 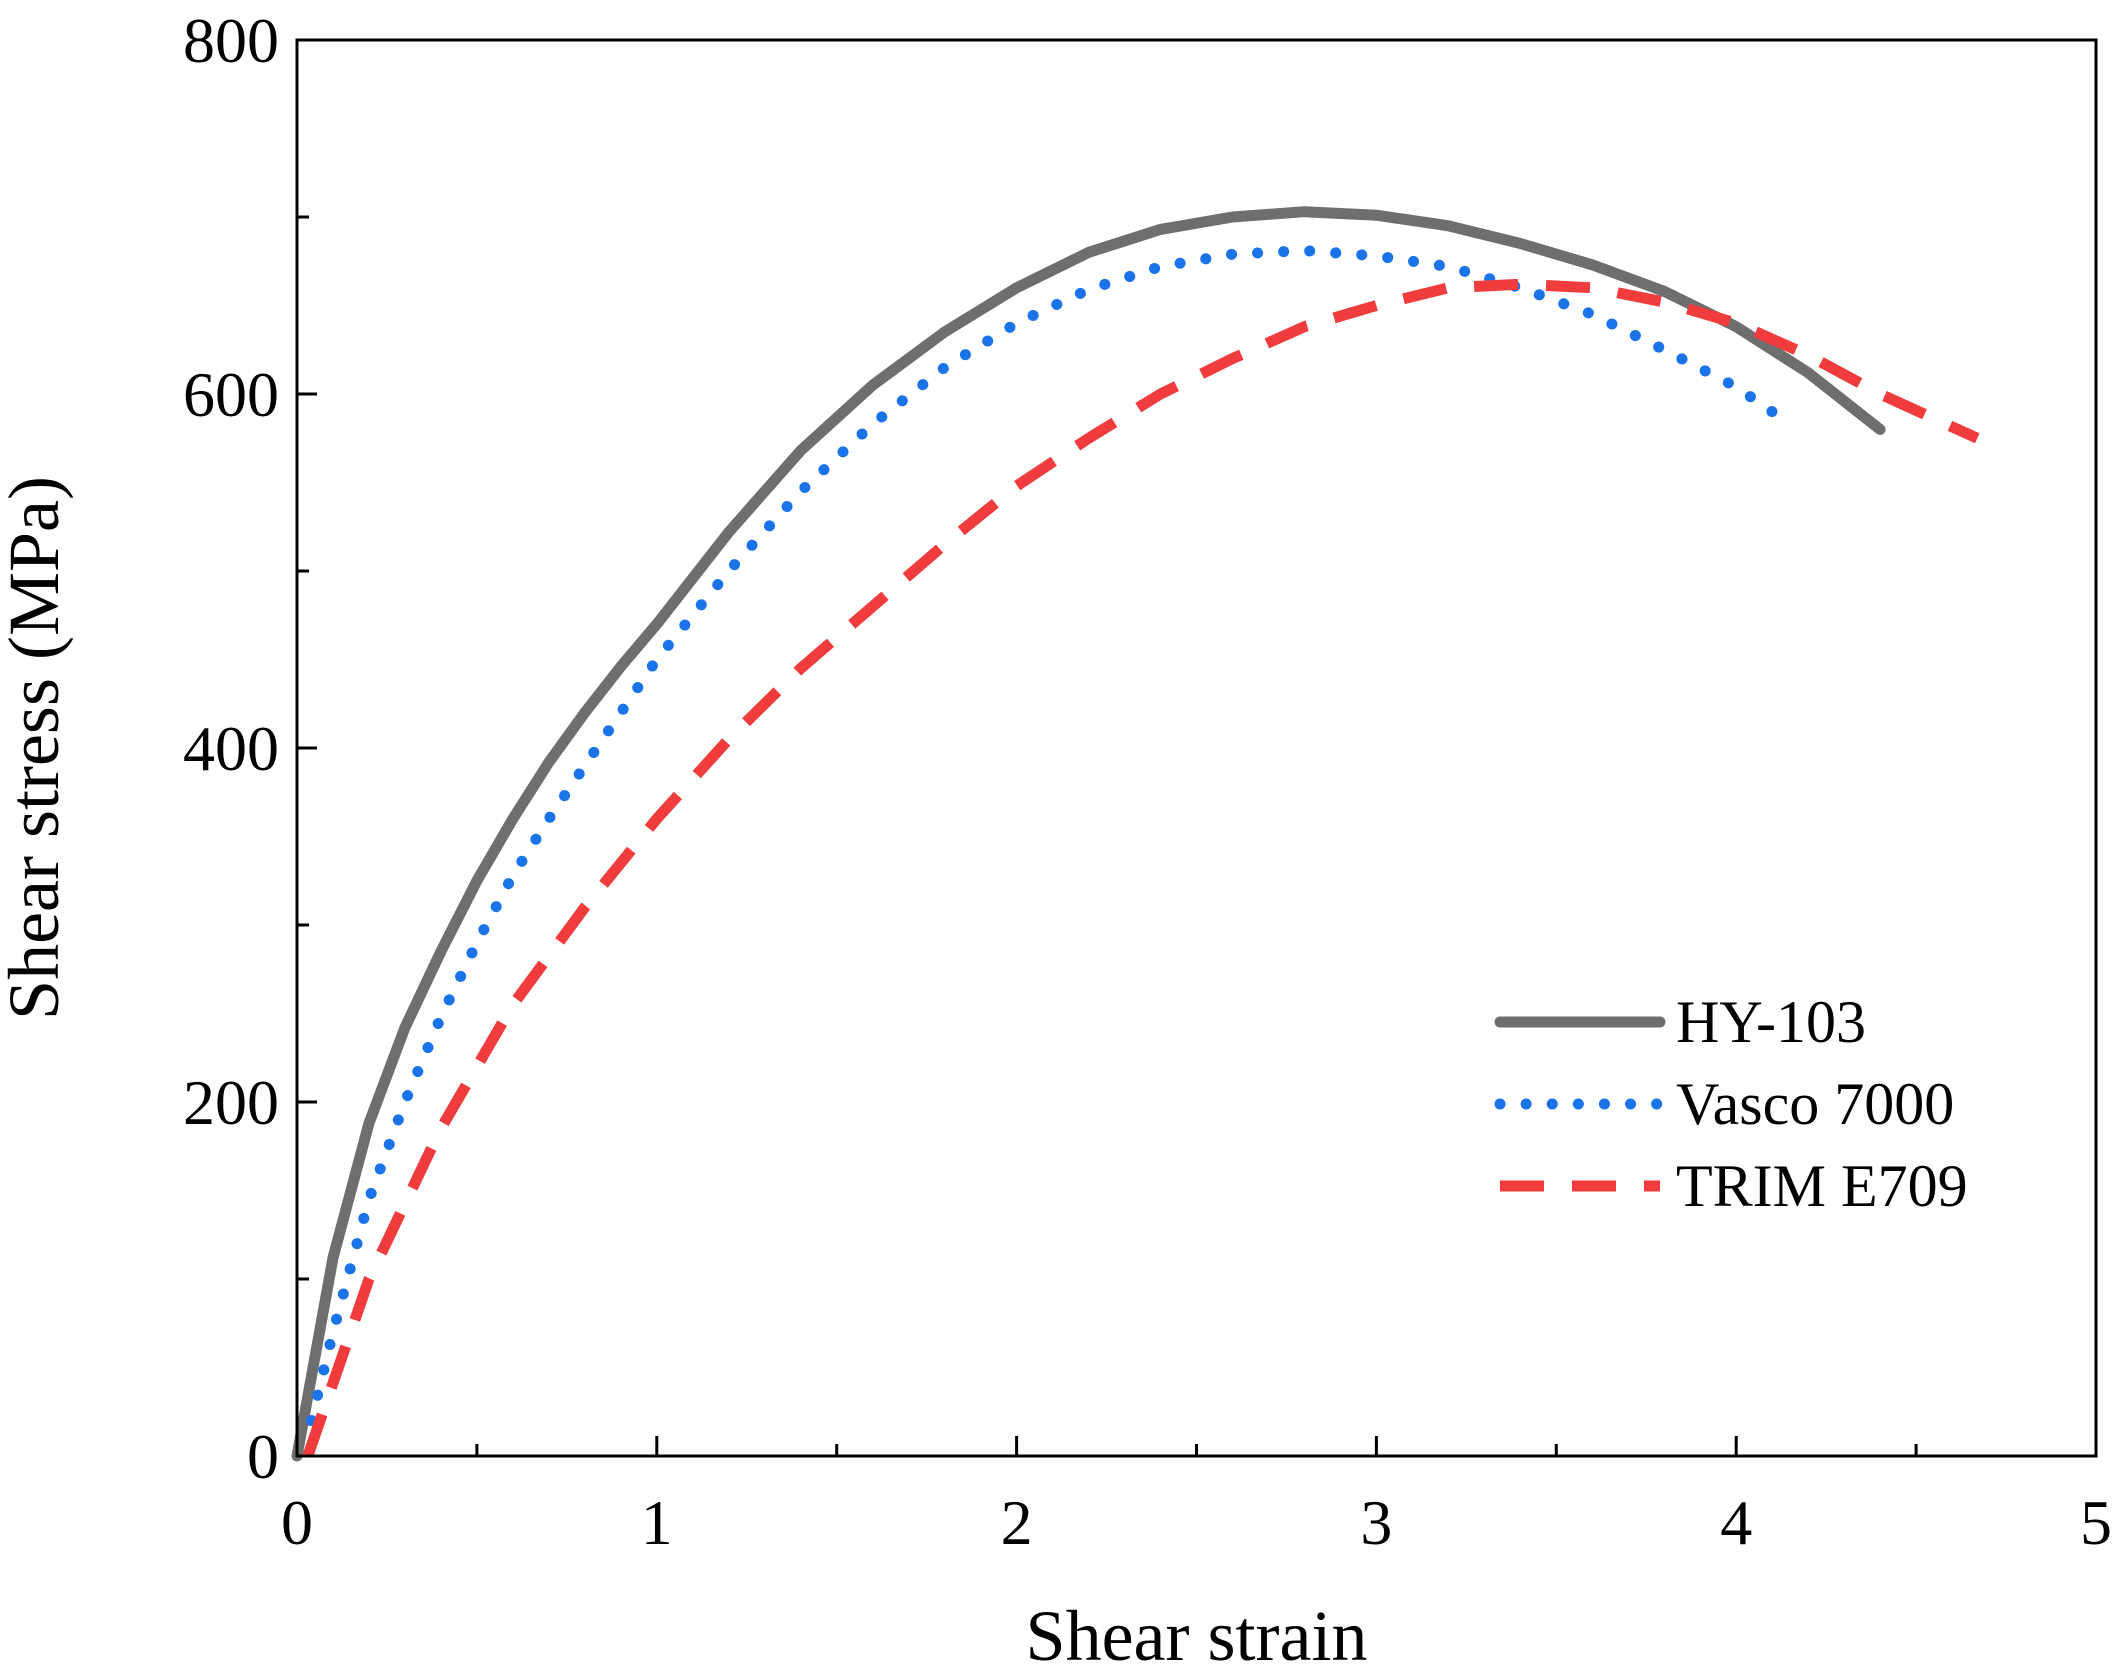 I want to click on x-tick-label: 2, so click(x=1017, y=1522).